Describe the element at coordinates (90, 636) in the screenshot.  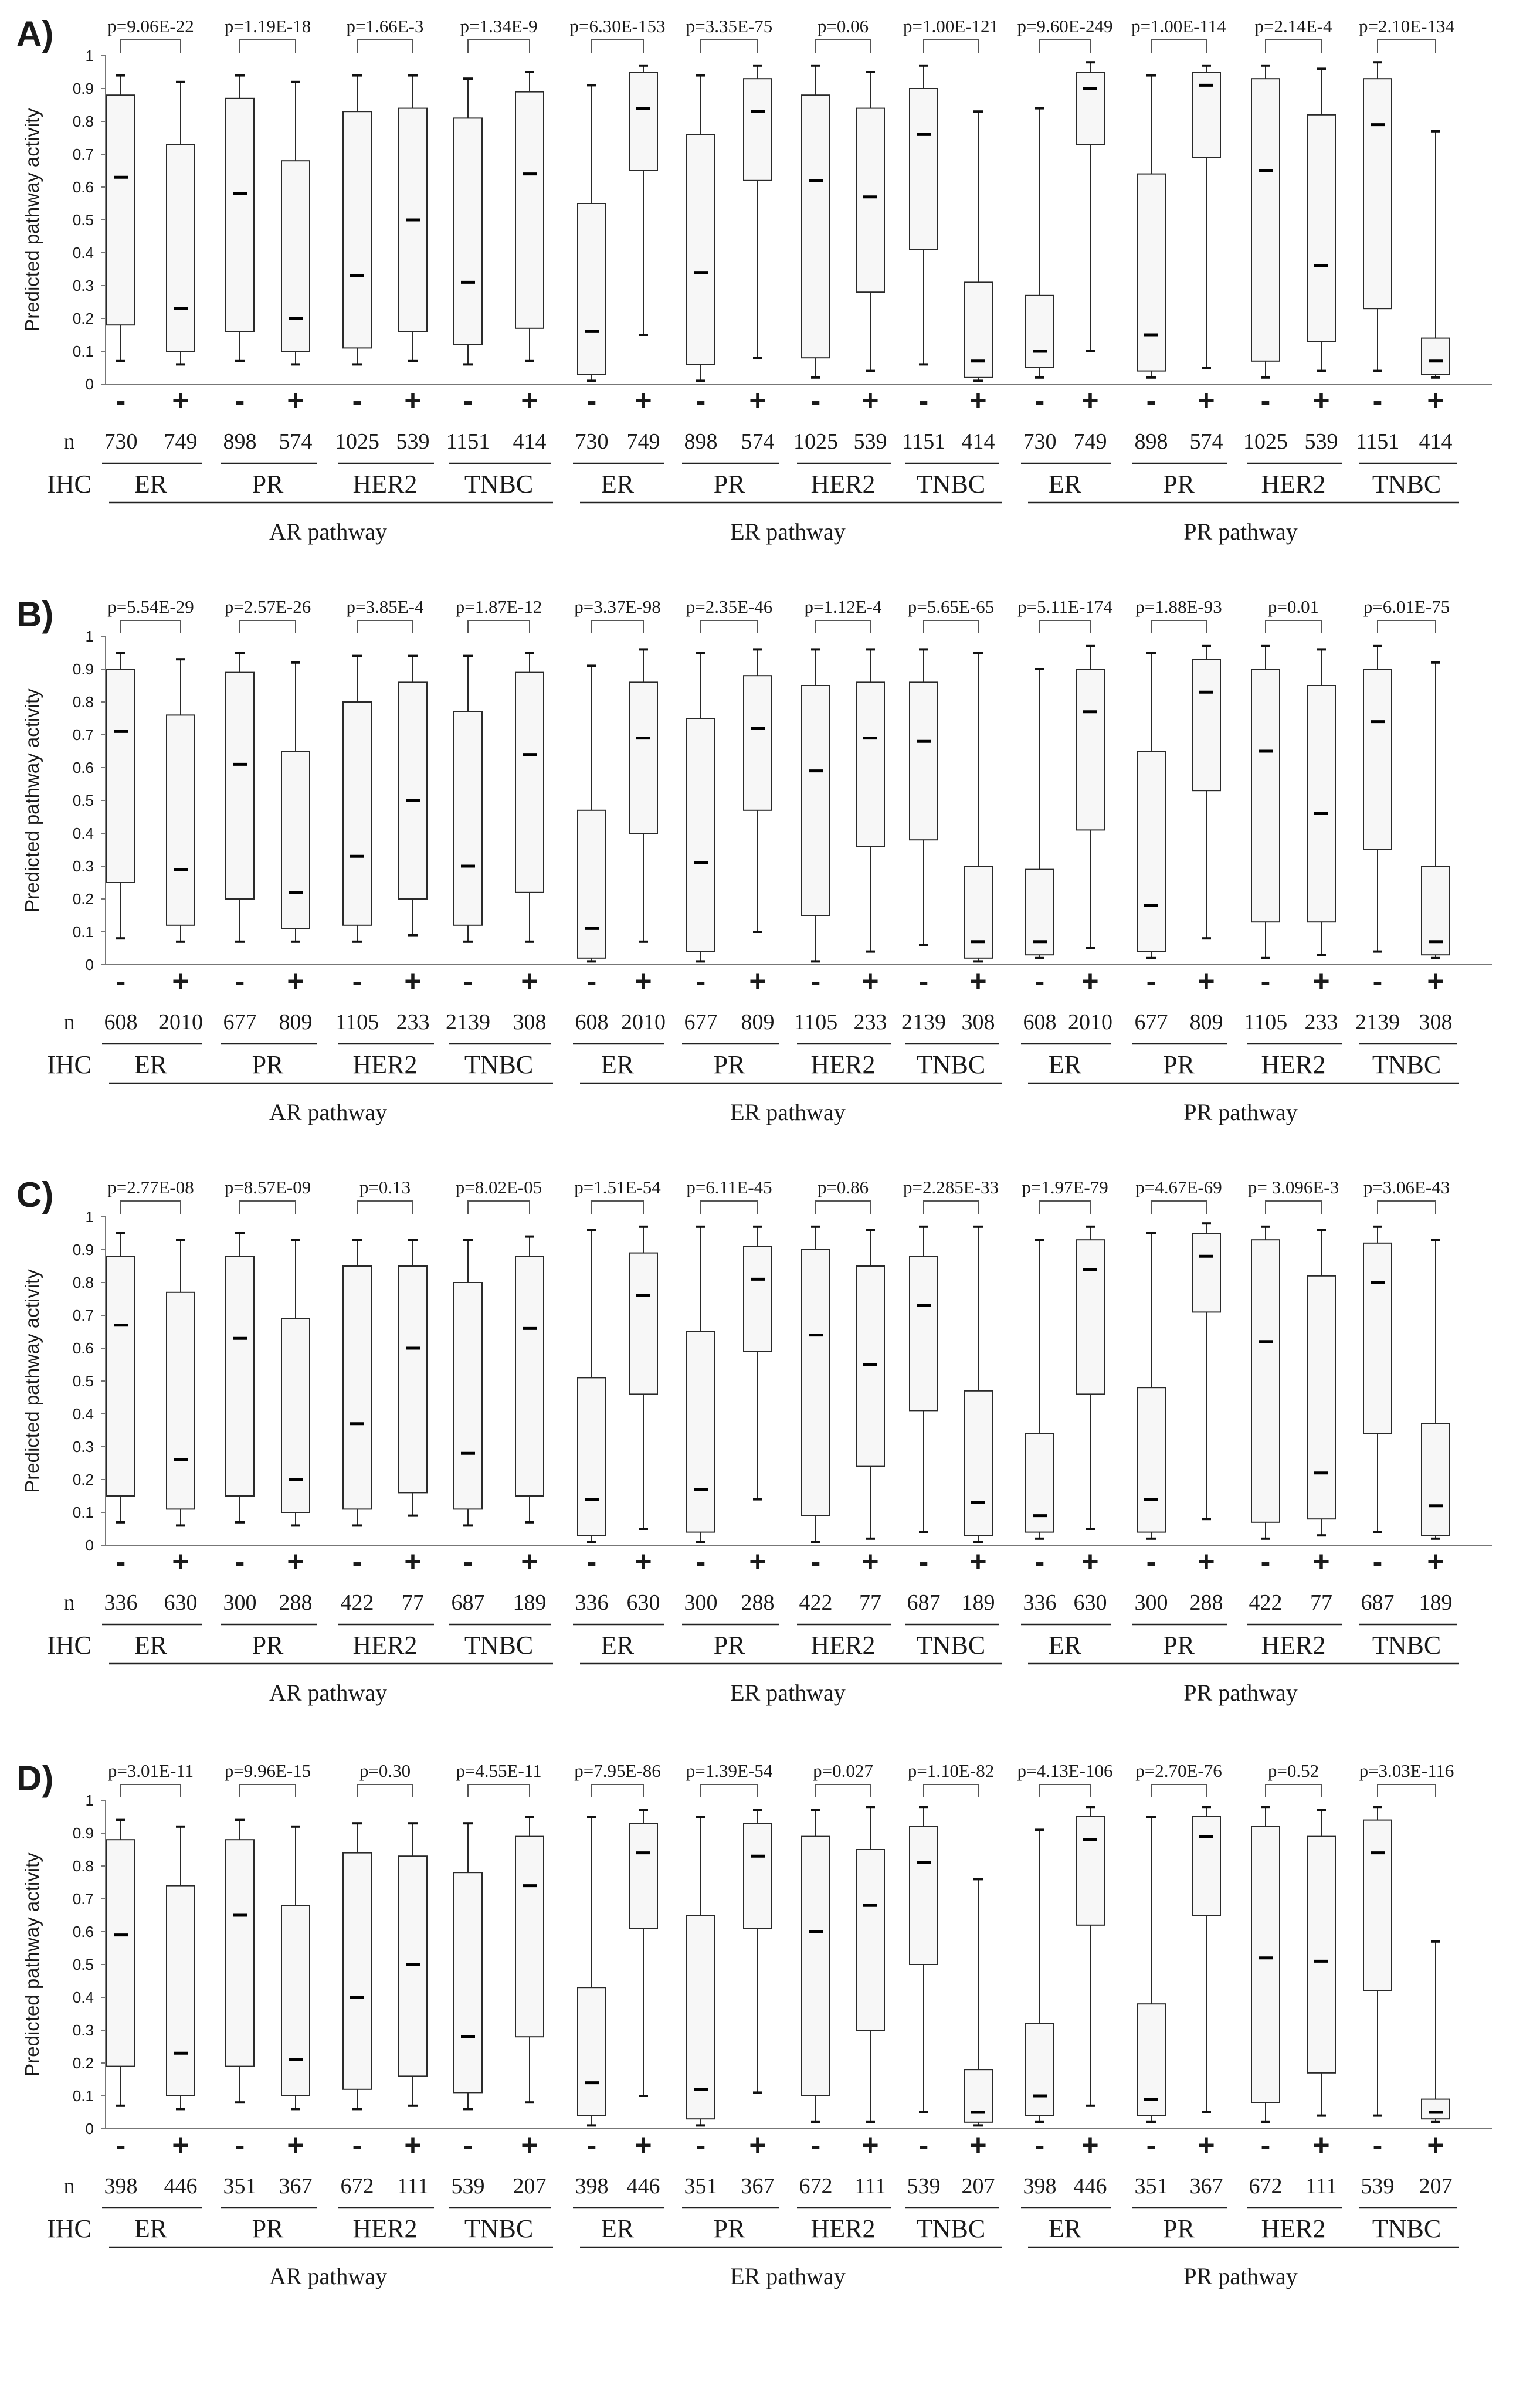
I see `panel-b-y-tick-label: 1` at that location.